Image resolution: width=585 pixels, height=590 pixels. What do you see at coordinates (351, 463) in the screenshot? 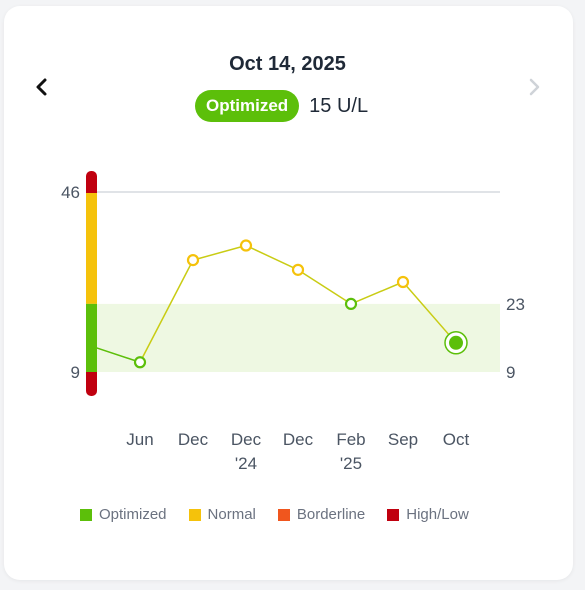
I see `x-tick-label-year: '25` at bounding box center [351, 463].